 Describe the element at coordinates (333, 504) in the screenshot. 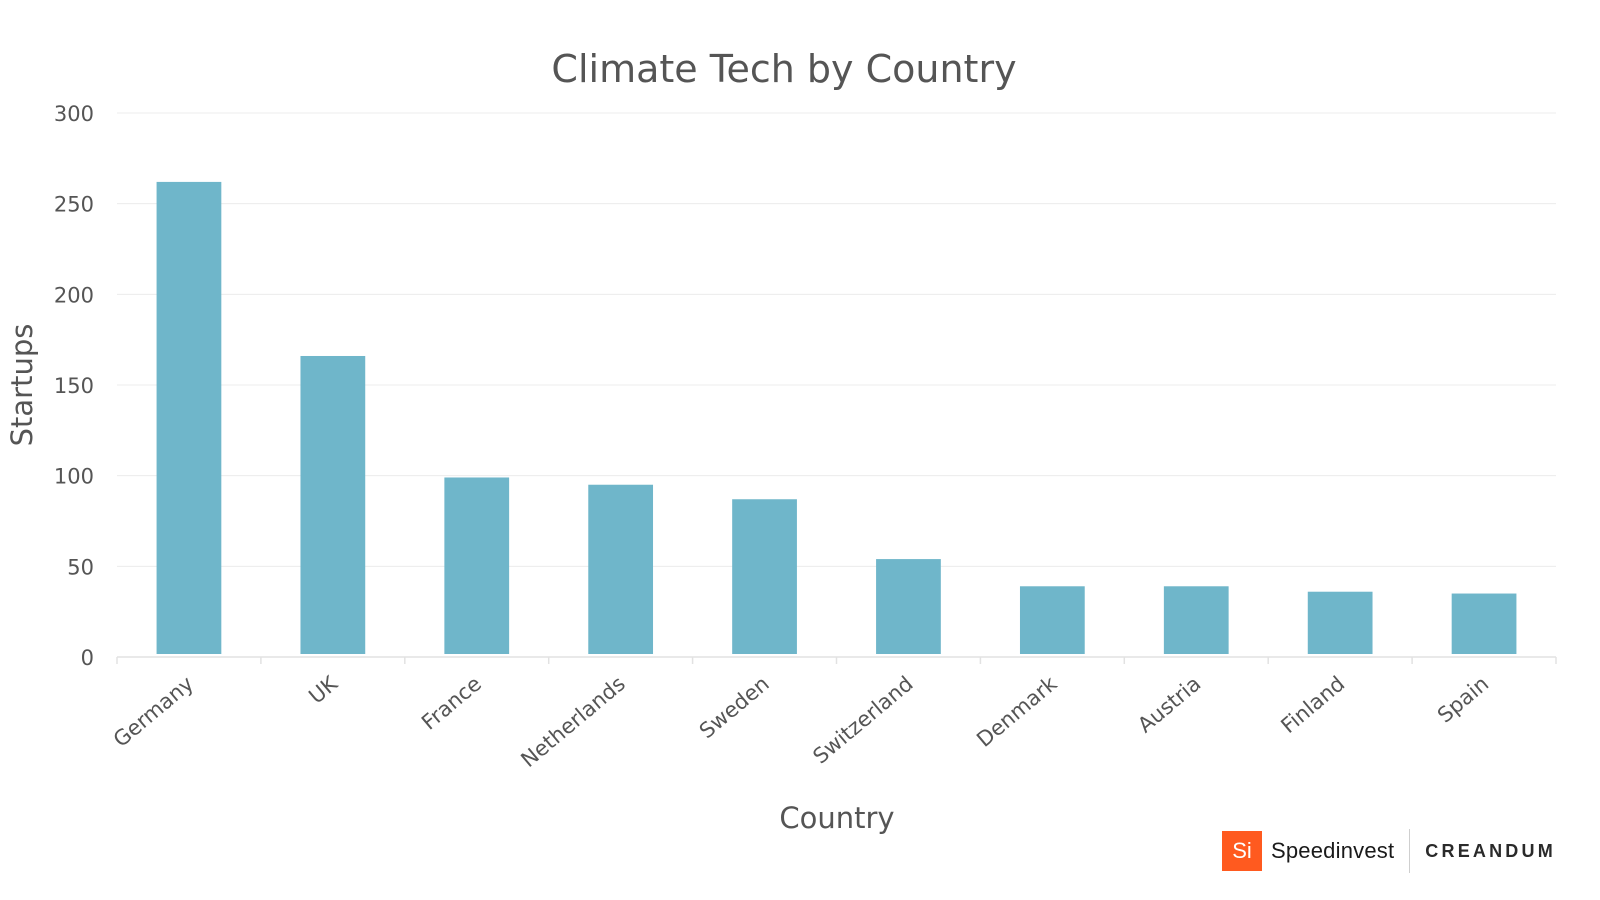

I see `bar-uk` at that location.